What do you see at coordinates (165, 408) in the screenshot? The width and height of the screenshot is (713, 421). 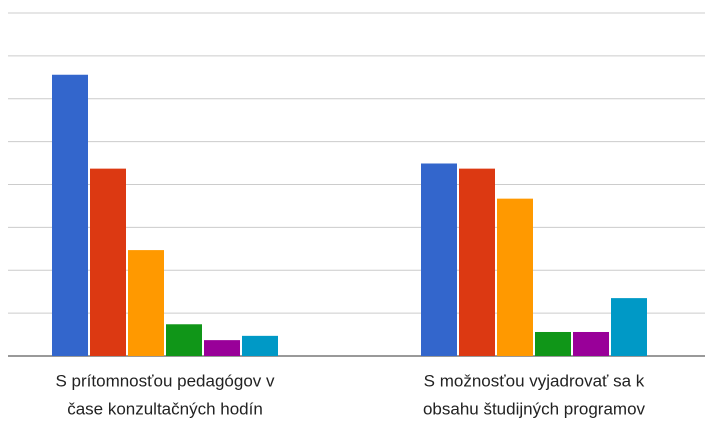 I see `x-tick-label: čase konzultačných hodín` at bounding box center [165, 408].